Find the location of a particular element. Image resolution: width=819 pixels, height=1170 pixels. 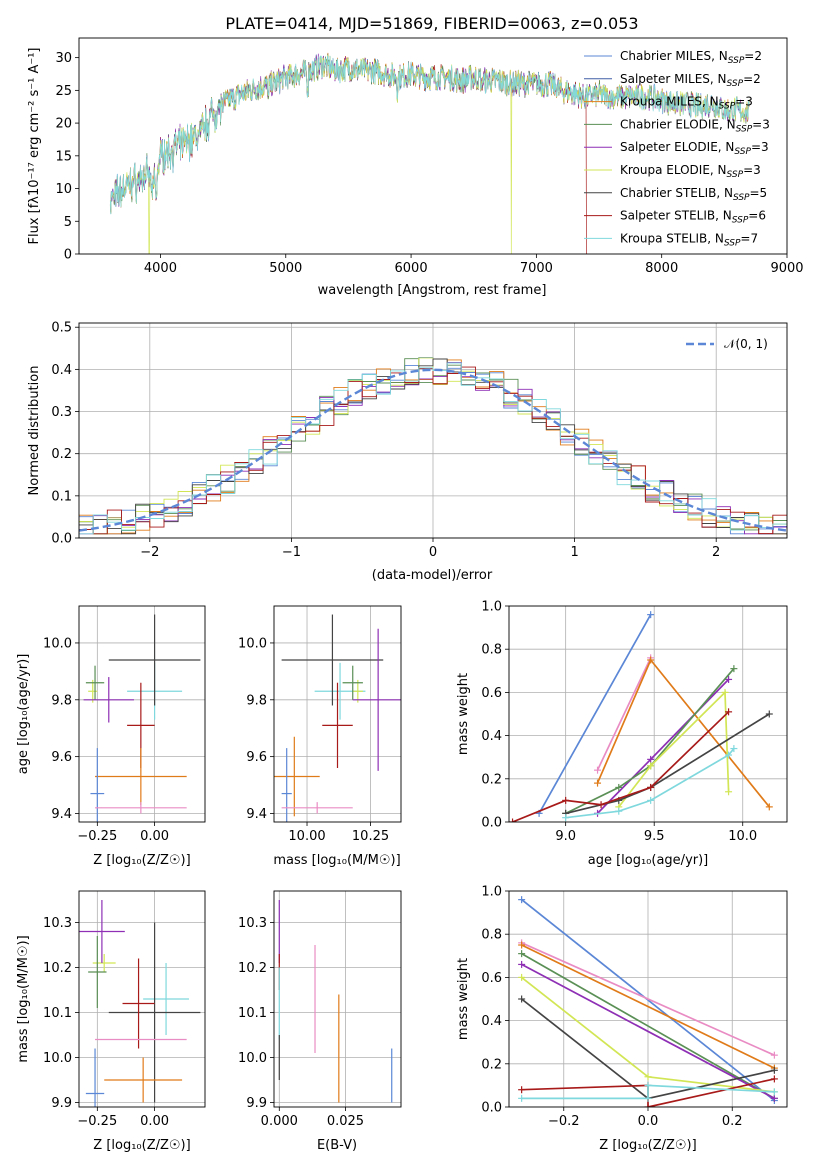

mass_vs_ebv-xtick-label: 0.025 is located at coordinates (345, 1121).